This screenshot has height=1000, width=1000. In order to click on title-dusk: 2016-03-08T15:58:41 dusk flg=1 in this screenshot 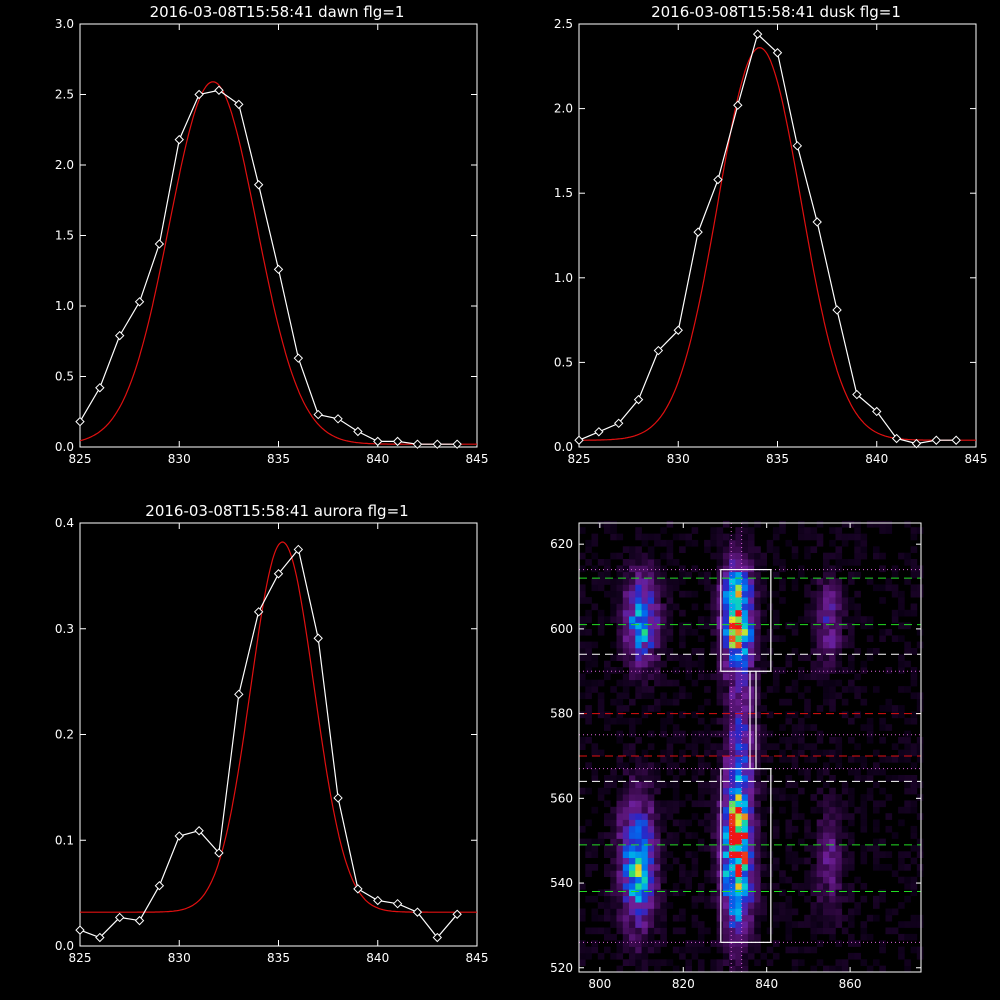, I will do `click(776, 12)`.